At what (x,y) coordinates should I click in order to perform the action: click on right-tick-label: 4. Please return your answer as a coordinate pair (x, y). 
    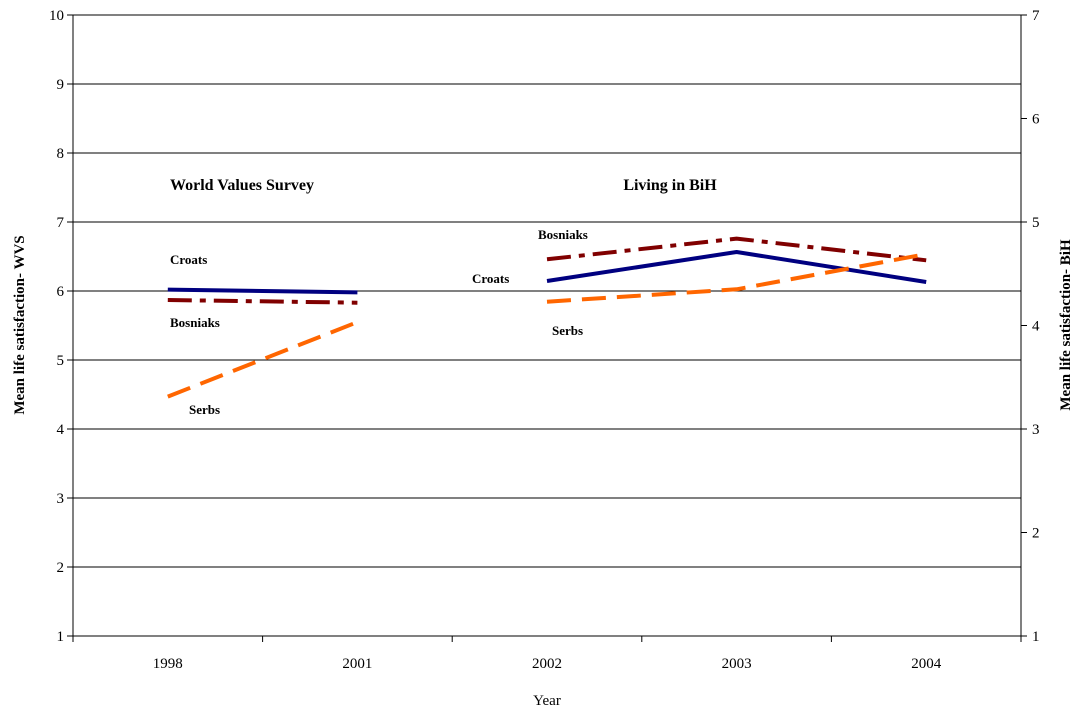
    Looking at the image, I should click on (1036, 327).